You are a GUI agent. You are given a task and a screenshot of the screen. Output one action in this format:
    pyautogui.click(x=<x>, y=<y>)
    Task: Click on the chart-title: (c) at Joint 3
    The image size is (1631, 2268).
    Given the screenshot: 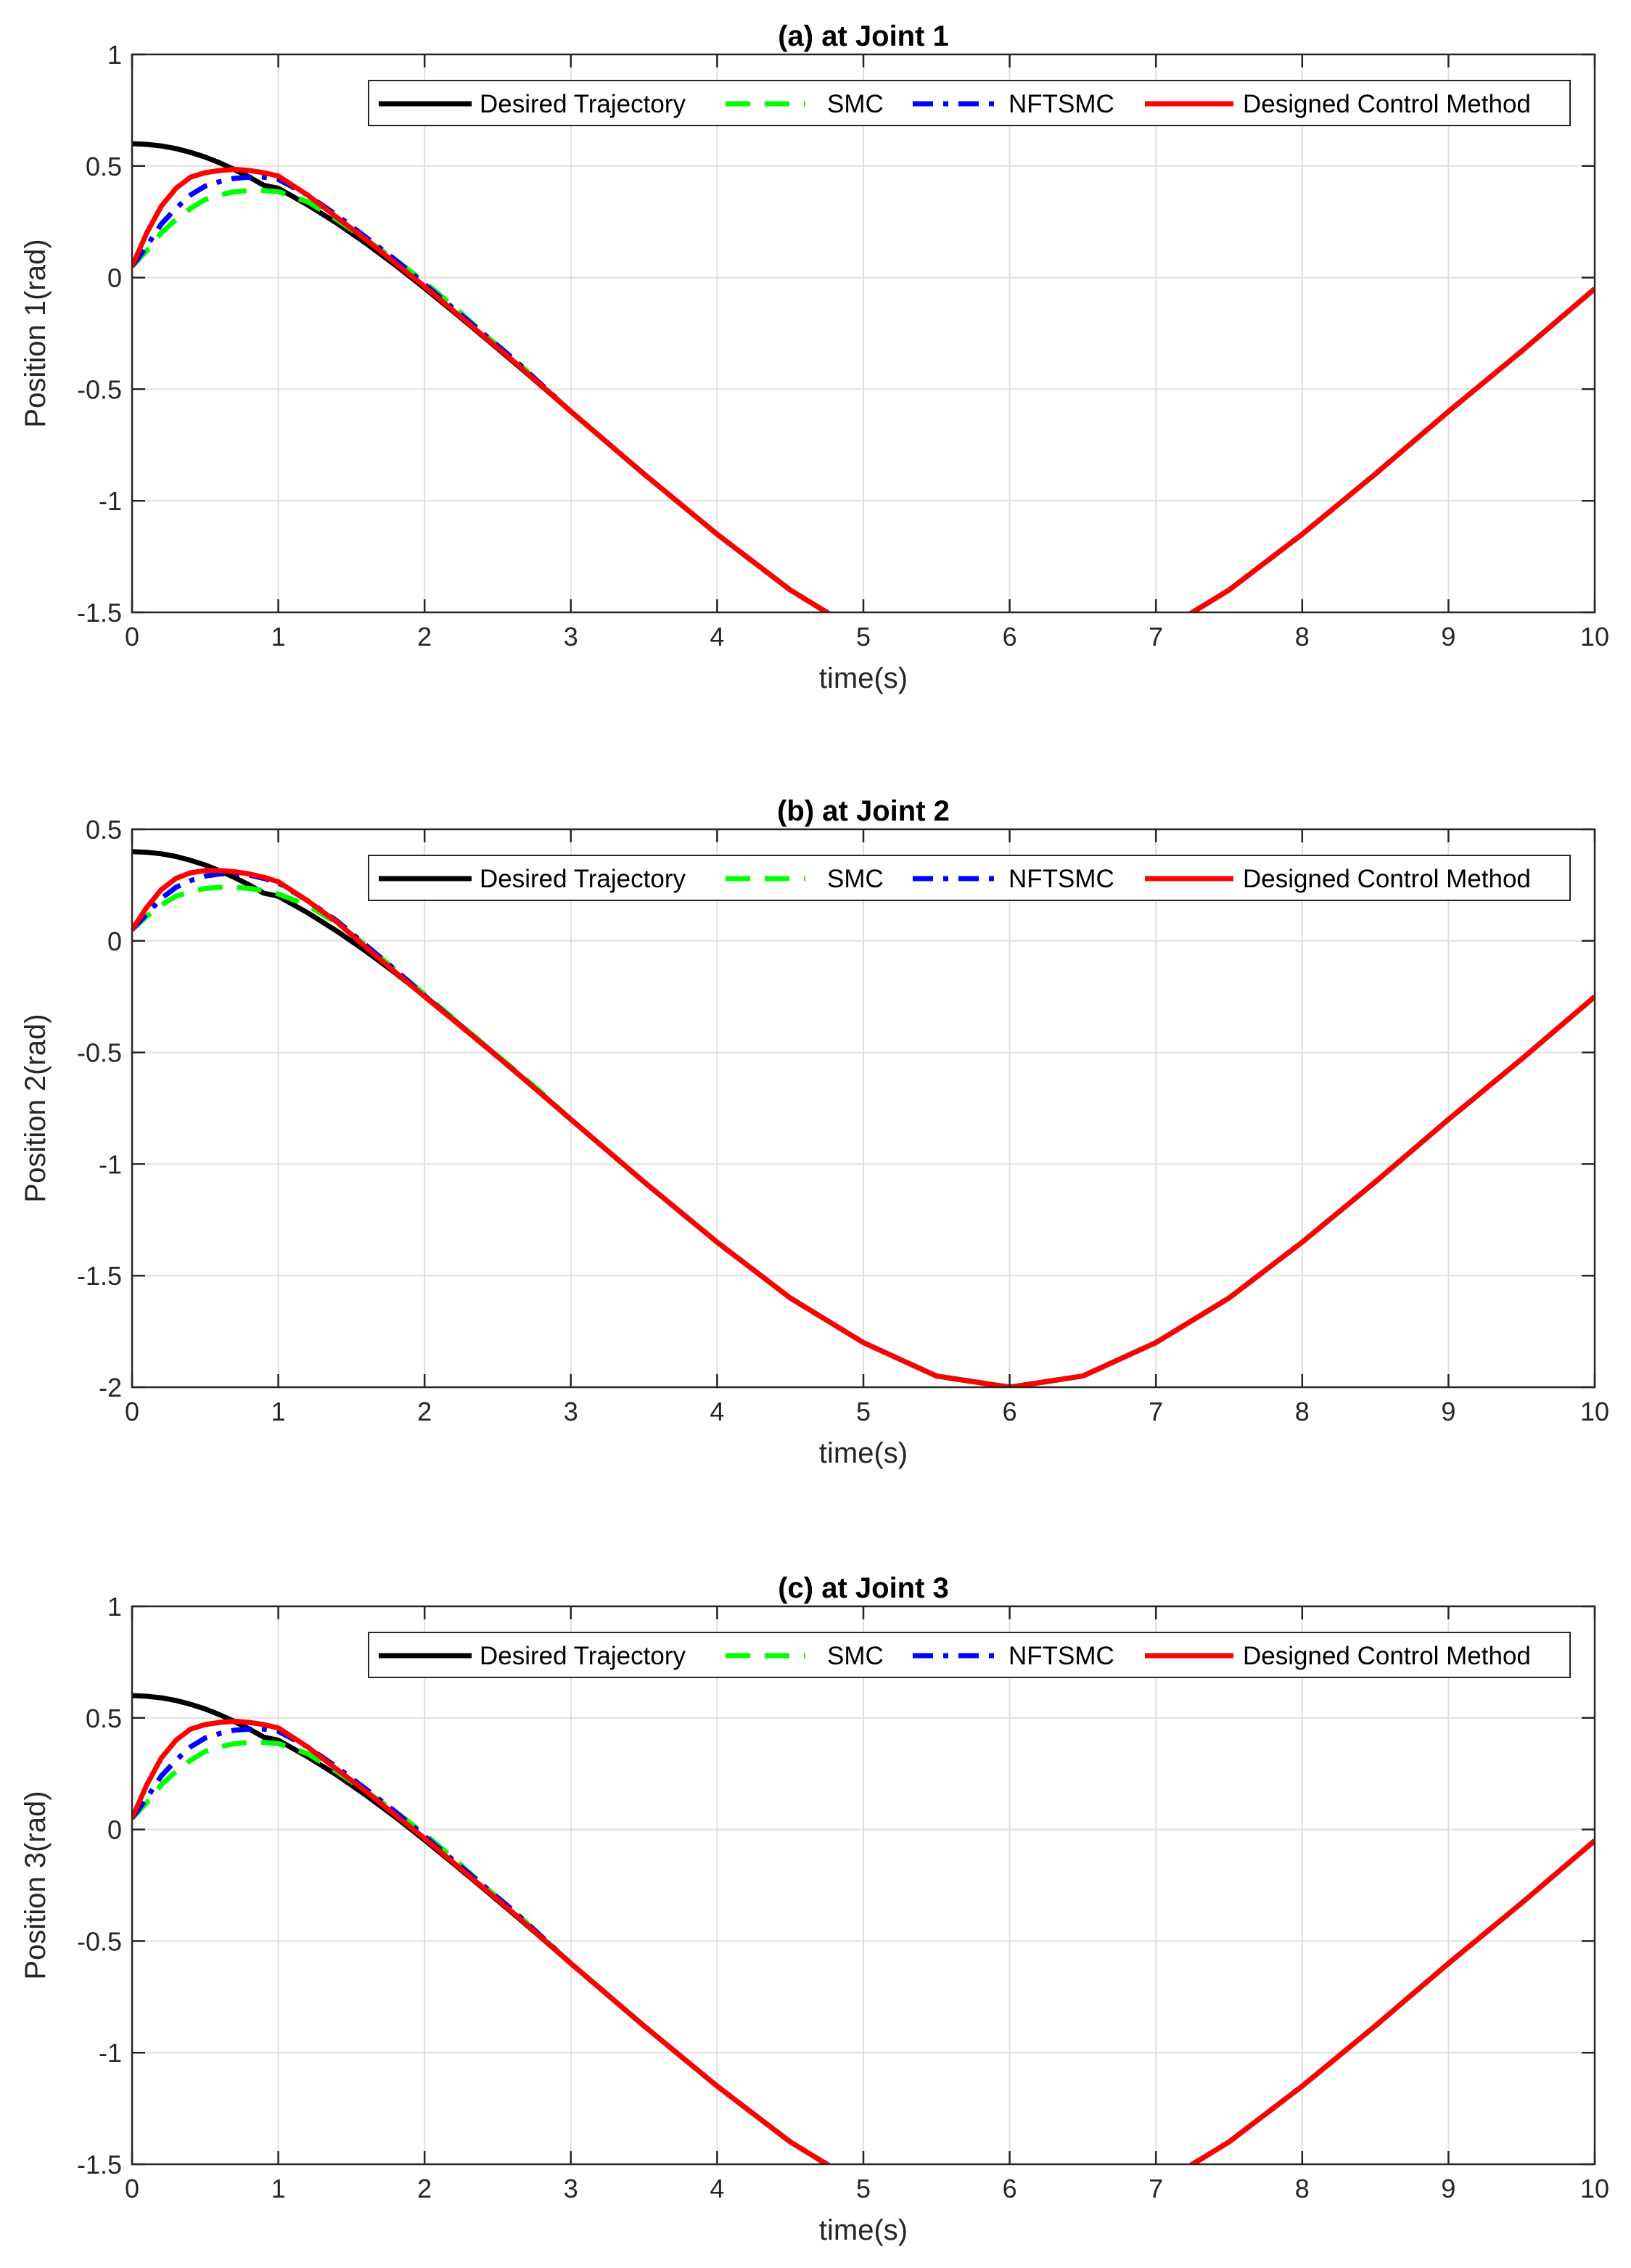 What is the action you would take?
    pyautogui.click(x=864, y=1588)
    